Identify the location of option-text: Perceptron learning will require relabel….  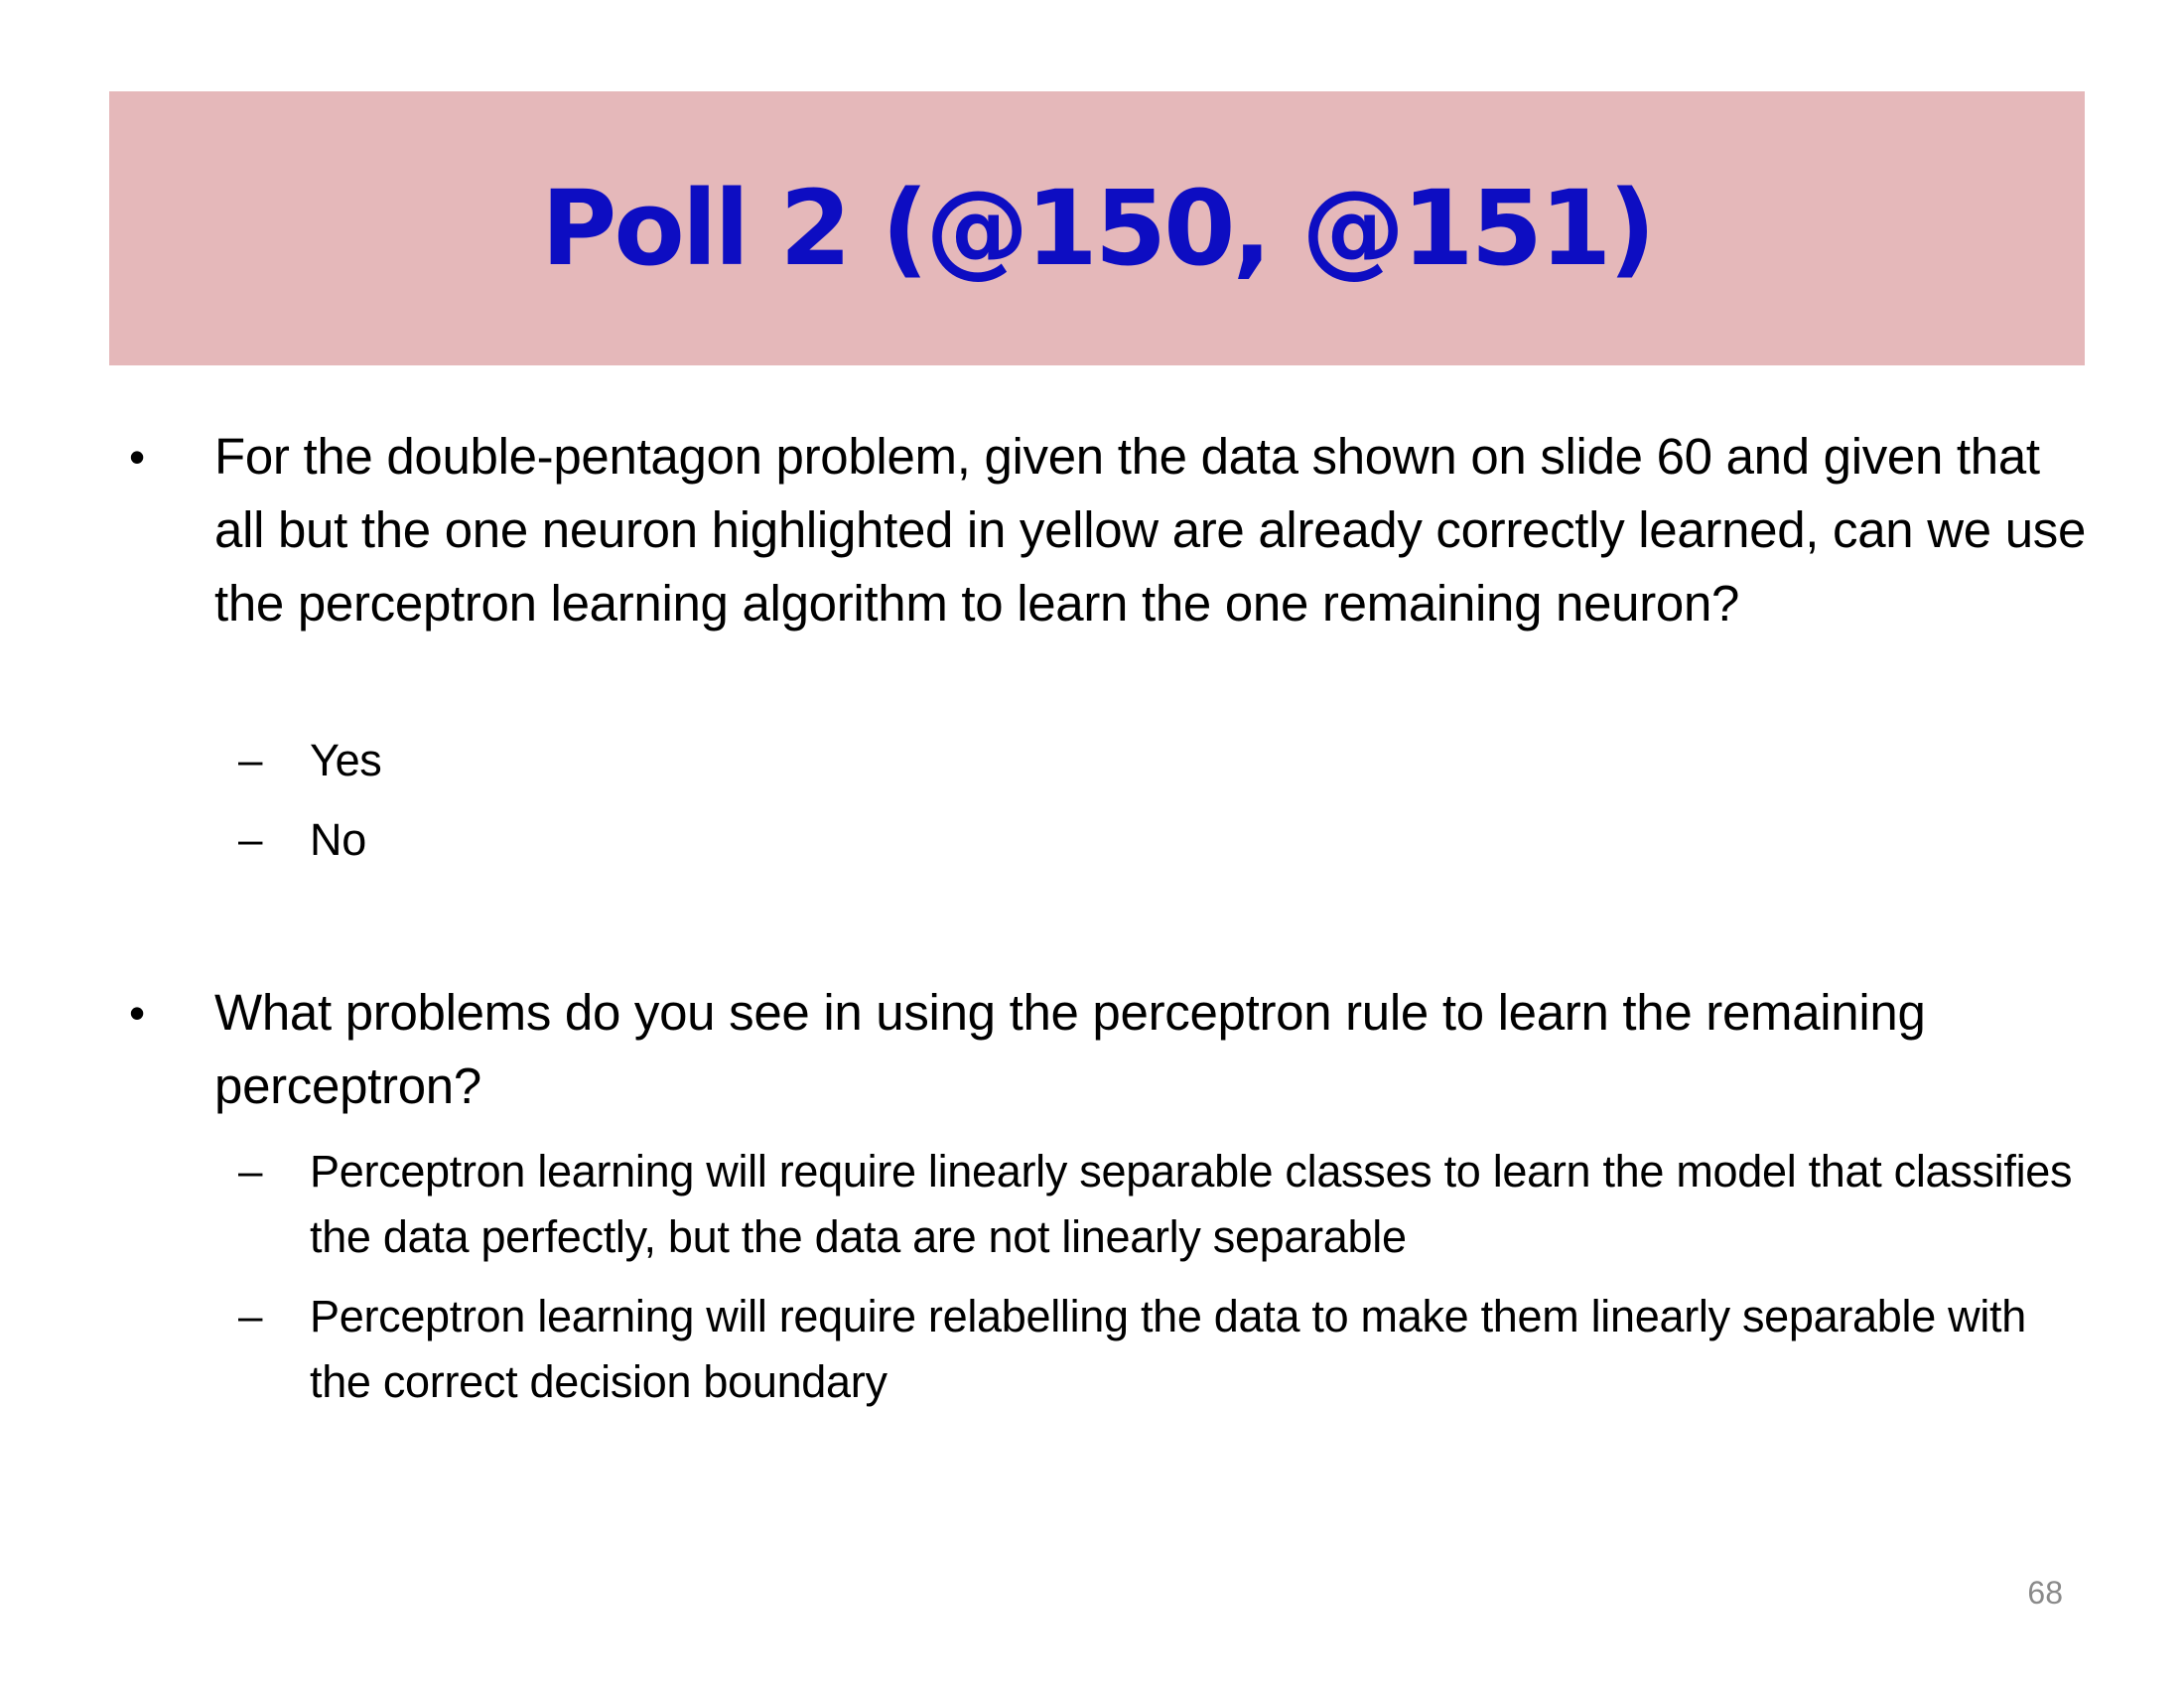
(1168, 1349).